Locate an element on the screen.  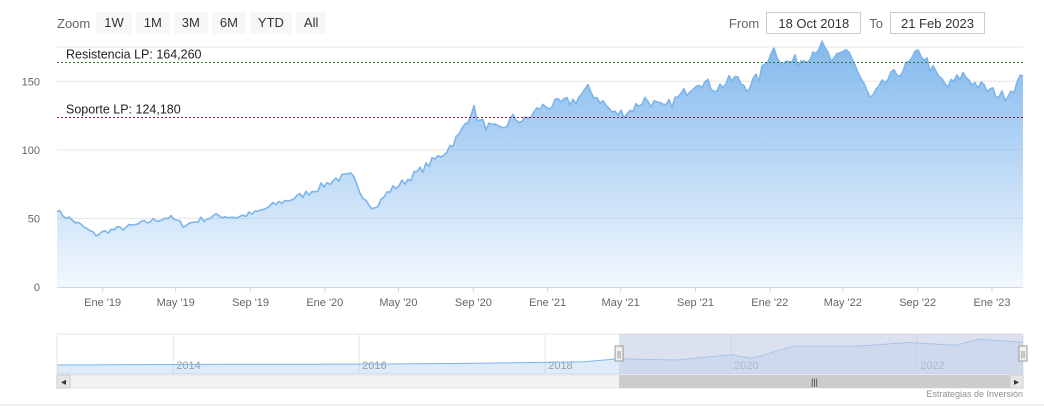
credits-label: Estrategias de Inversión is located at coordinates (974, 394).